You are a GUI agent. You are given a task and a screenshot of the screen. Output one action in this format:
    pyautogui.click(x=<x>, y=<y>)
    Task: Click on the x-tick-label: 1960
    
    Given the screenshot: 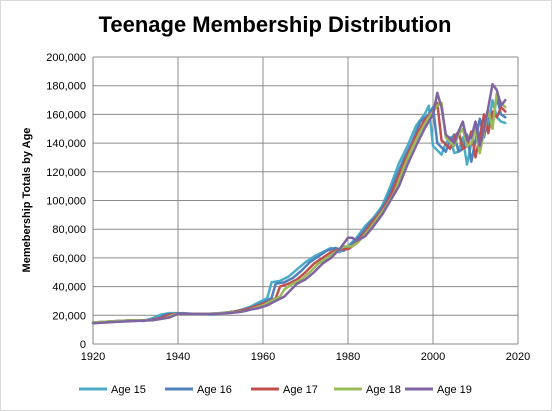 What is the action you would take?
    pyautogui.click(x=263, y=357)
    